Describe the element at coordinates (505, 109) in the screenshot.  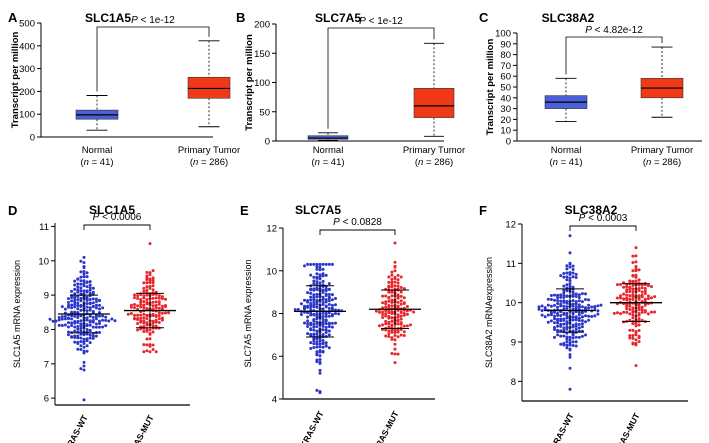
I see `y-tick-label: 30` at that location.